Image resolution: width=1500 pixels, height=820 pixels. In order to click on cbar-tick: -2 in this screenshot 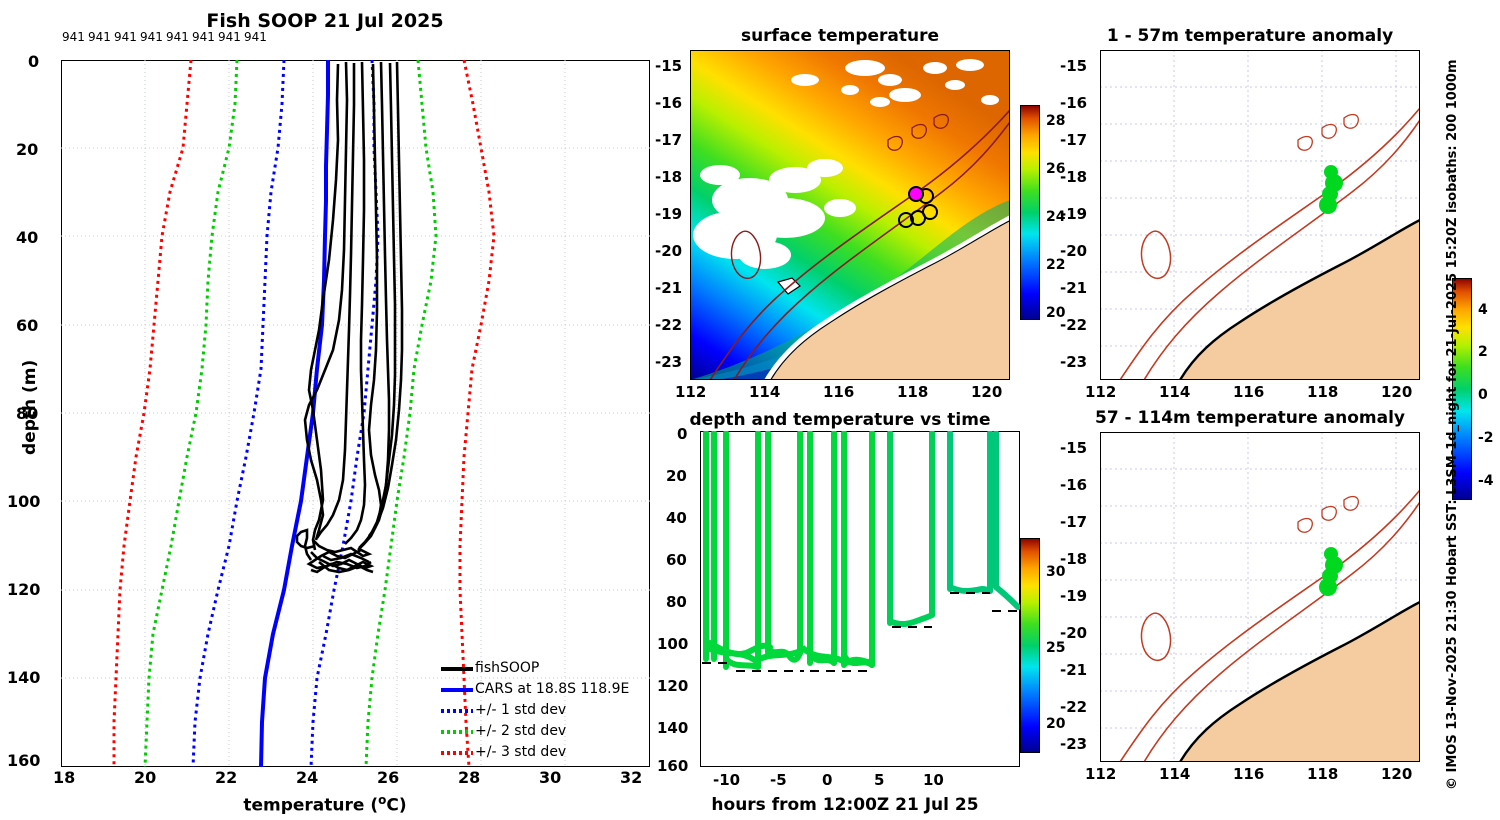, I will do `click(1486, 438)`.